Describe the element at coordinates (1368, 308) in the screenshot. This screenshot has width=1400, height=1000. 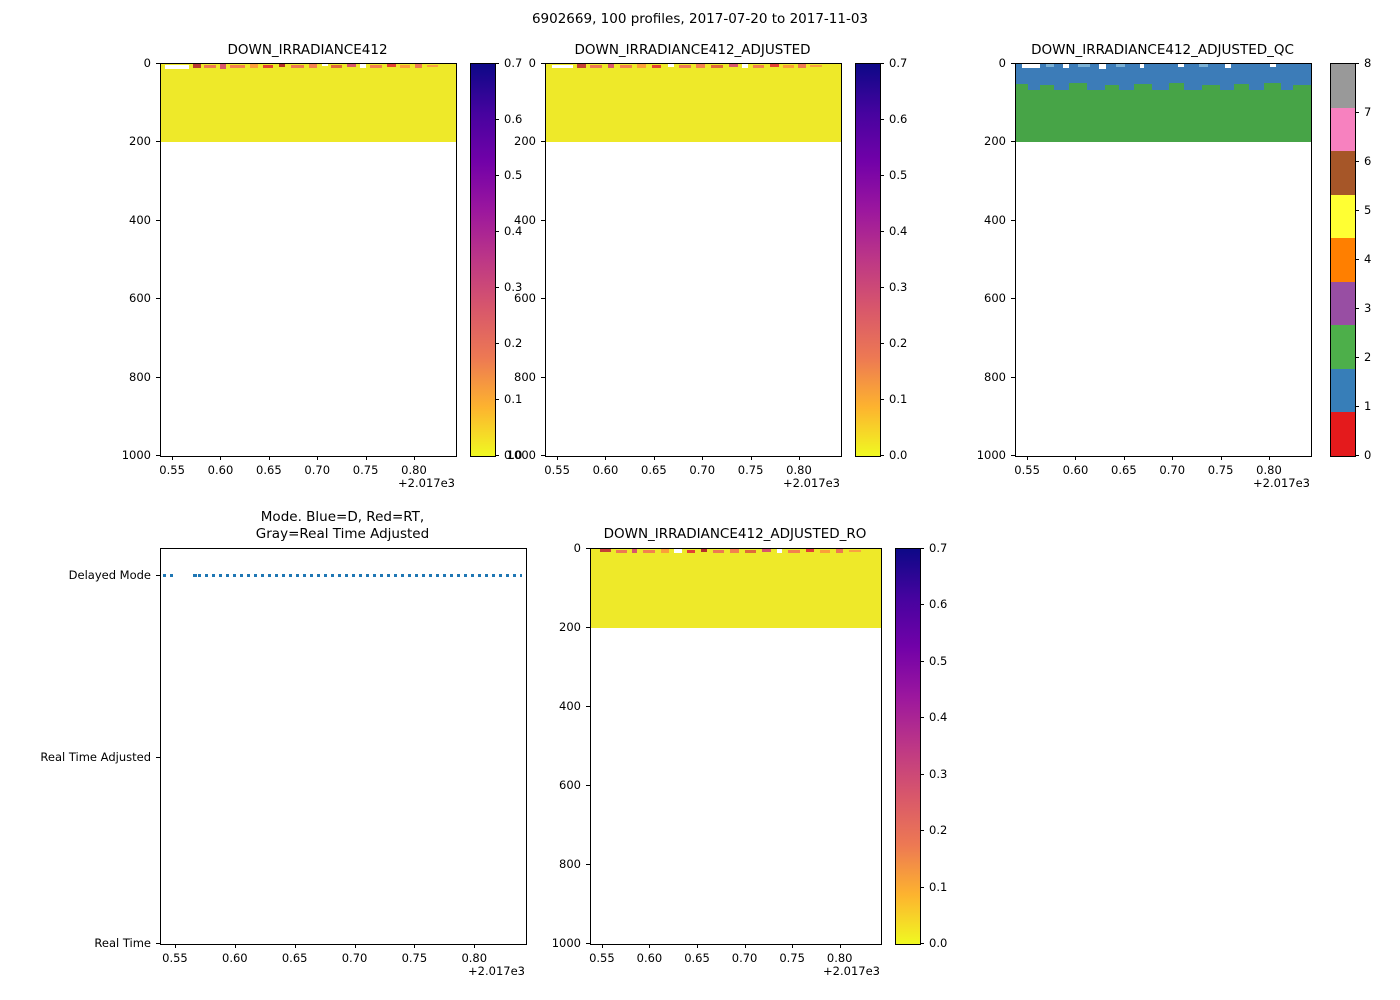
I see `tick-label: 3` at that location.